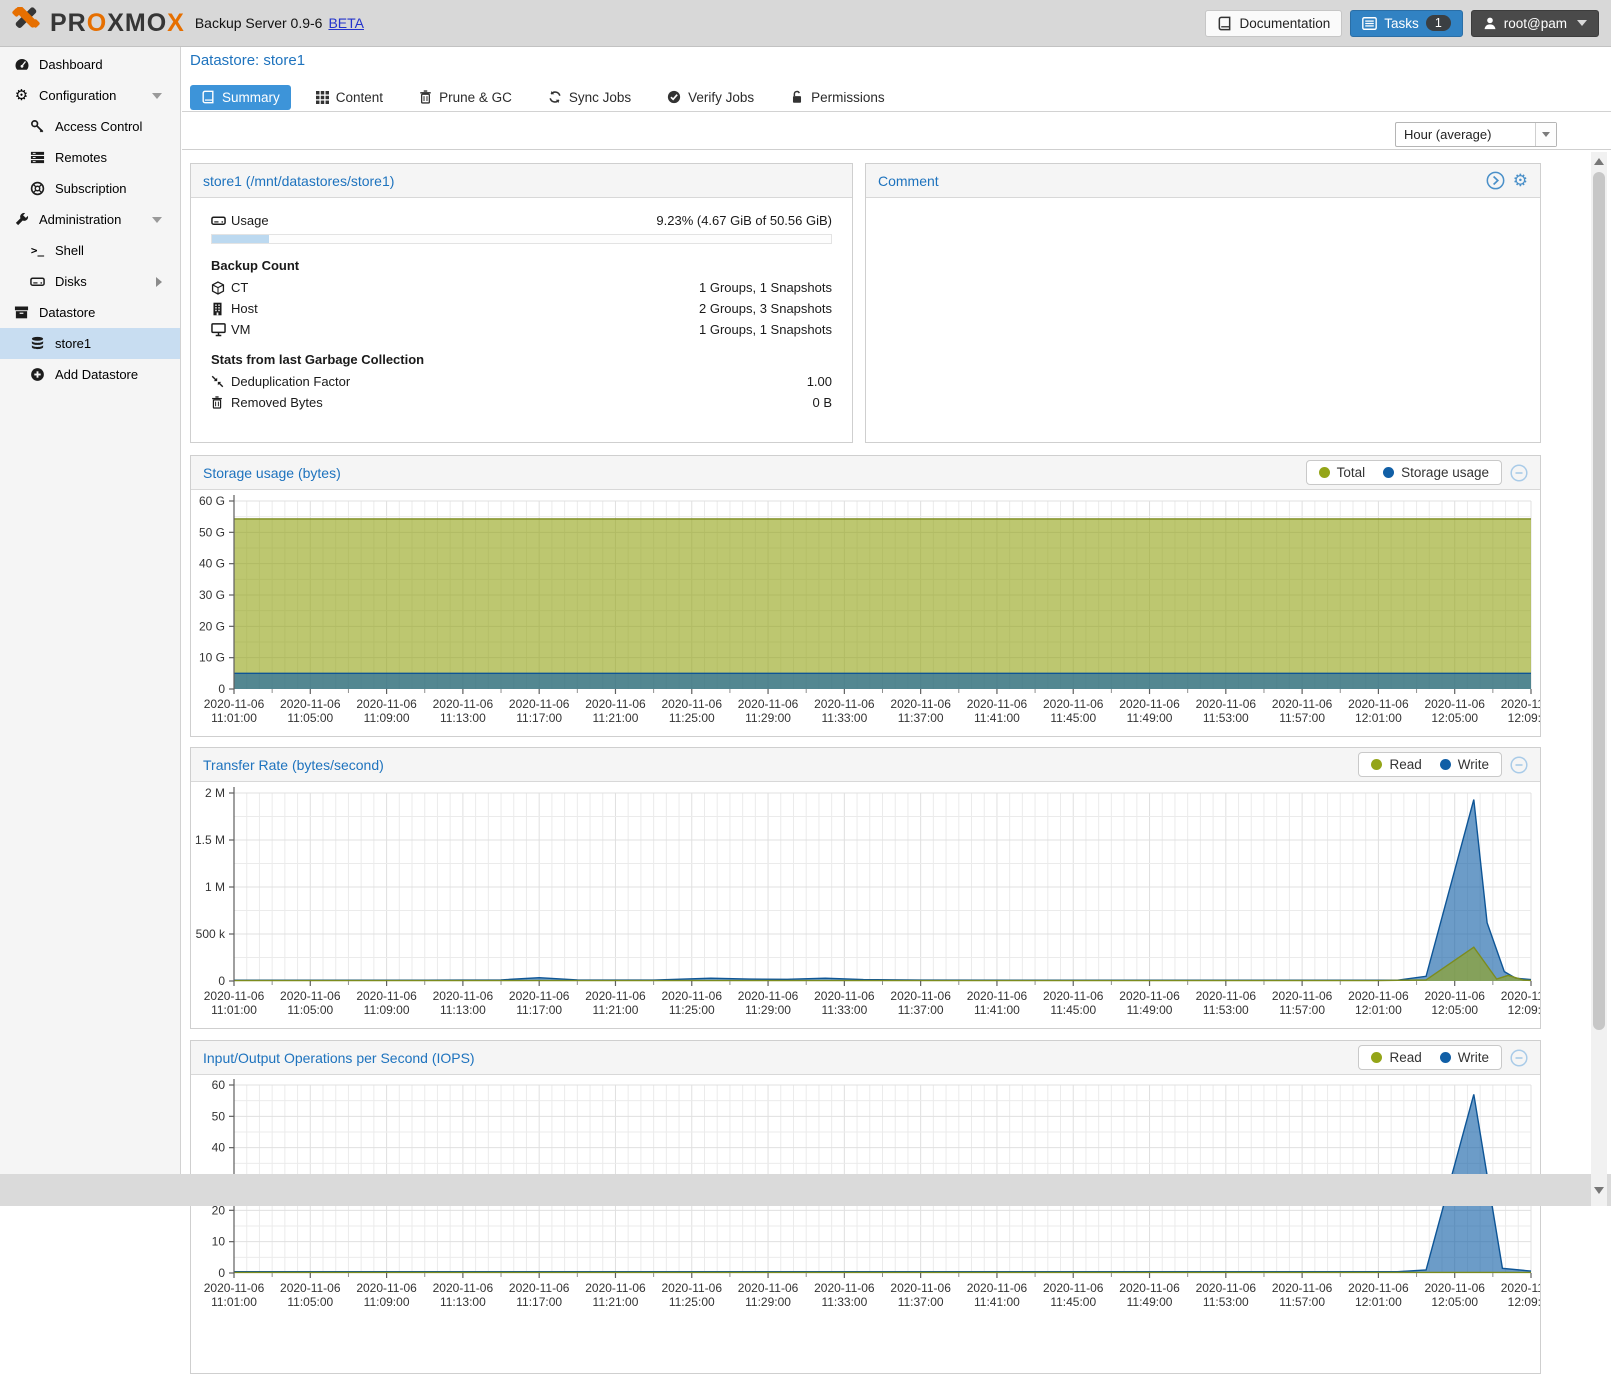 This screenshot has height=1374, width=1611. What do you see at coordinates (1203, 303) in the screenshot?
I see `comment-panel: Comment ⚙` at bounding box center [1203, 303].